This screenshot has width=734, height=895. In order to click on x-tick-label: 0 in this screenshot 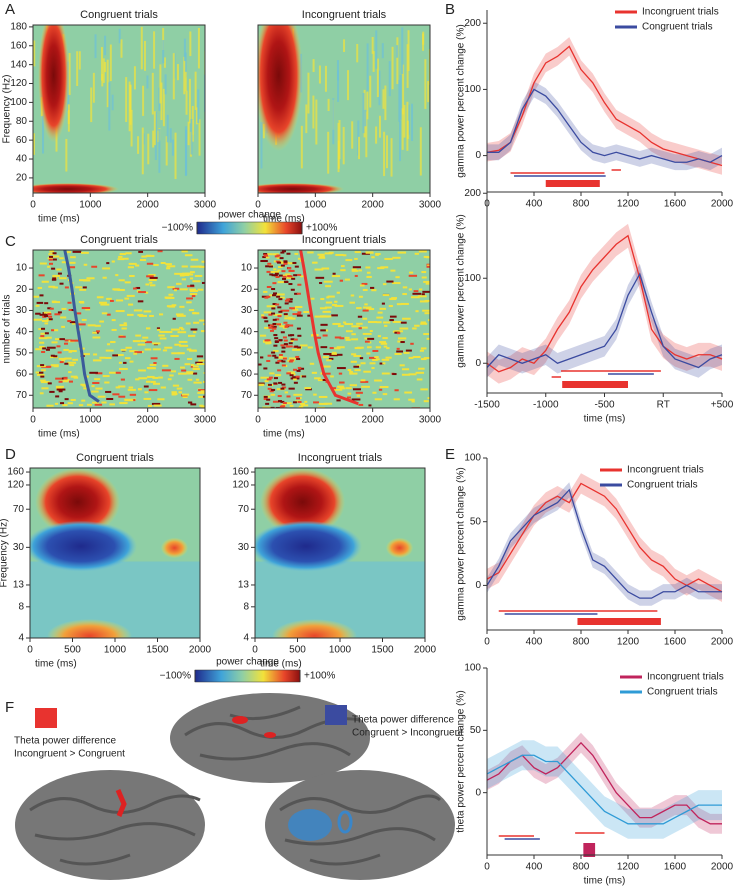, I will do `click(487, 642)`.